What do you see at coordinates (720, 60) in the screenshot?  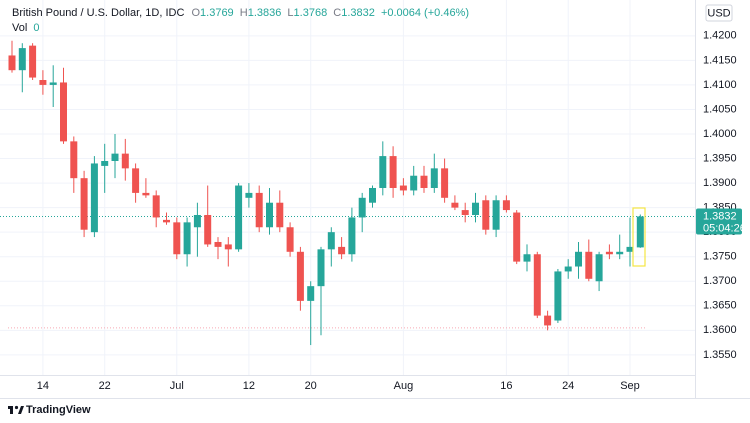 I see `y-tick-label: 1.4150` at bounding box center [720, 60].